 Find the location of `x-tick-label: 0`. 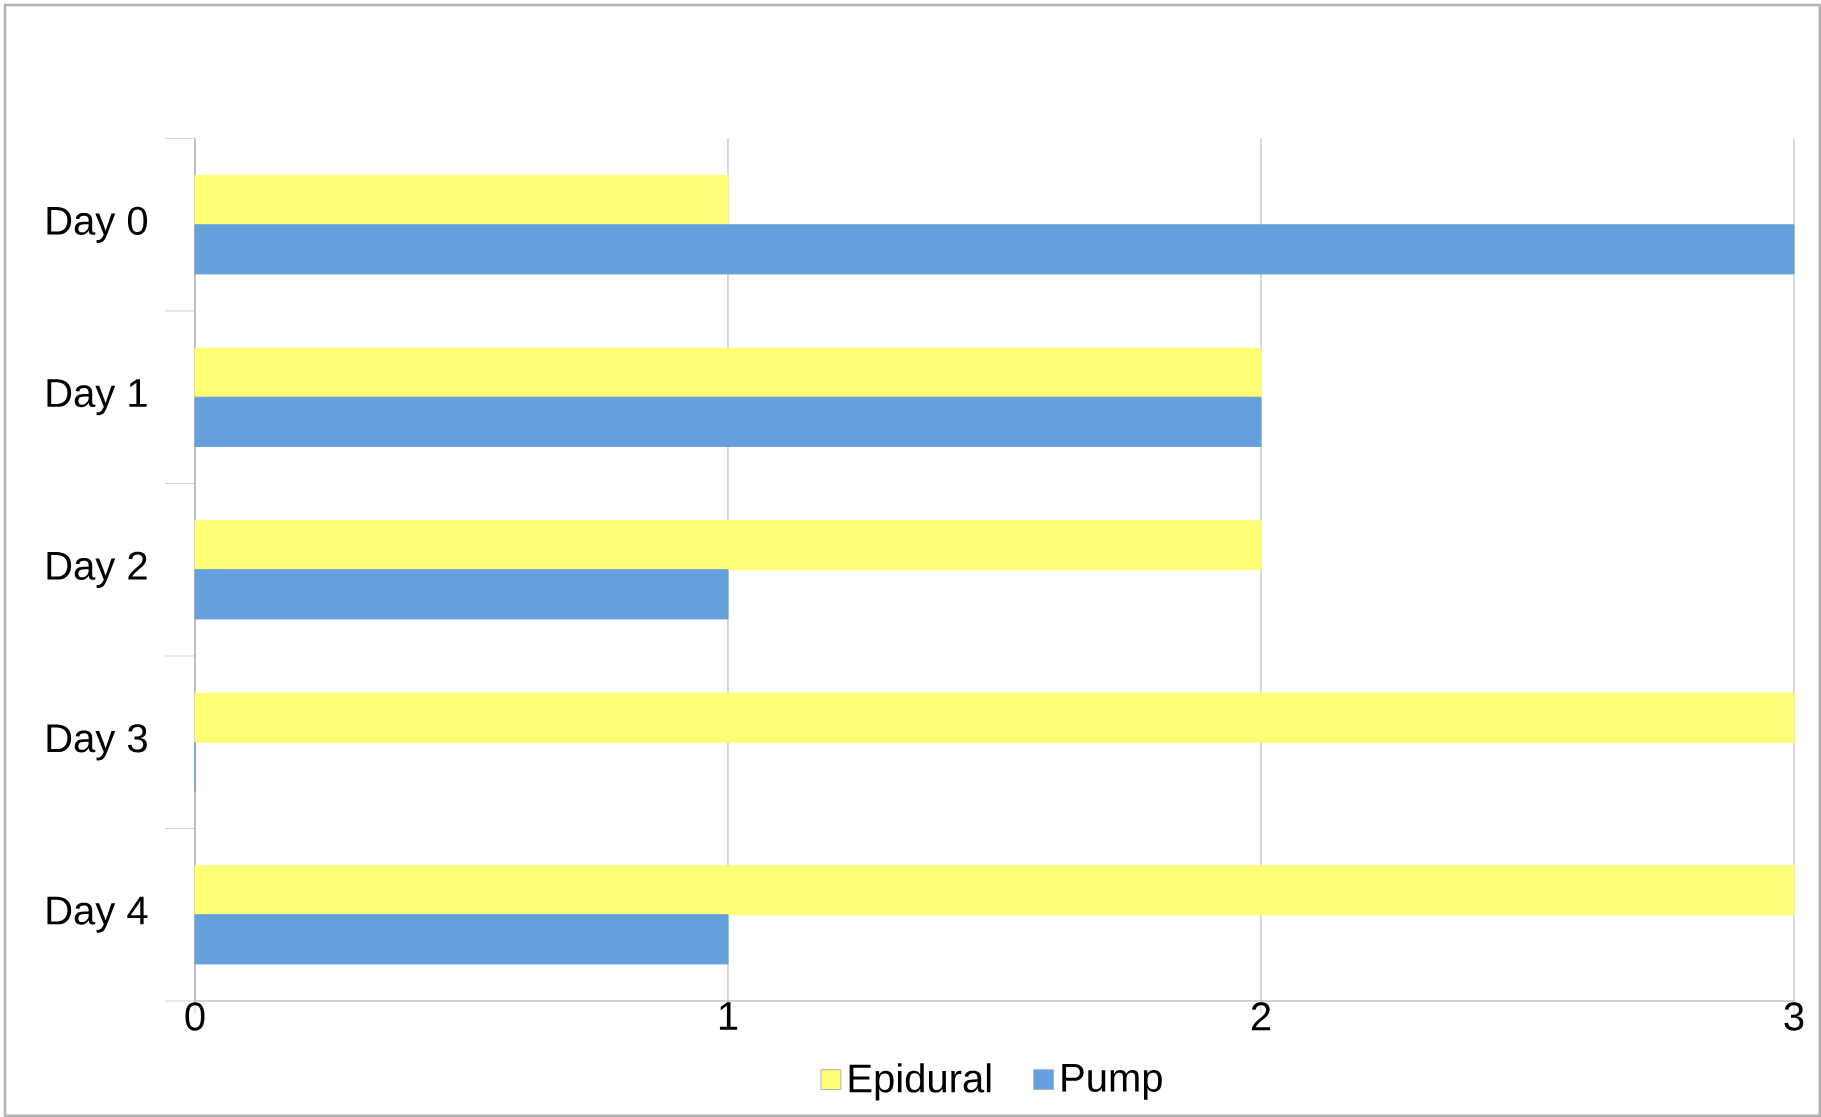

x-tick-label: 0 is located at coordinates (195, 1016).